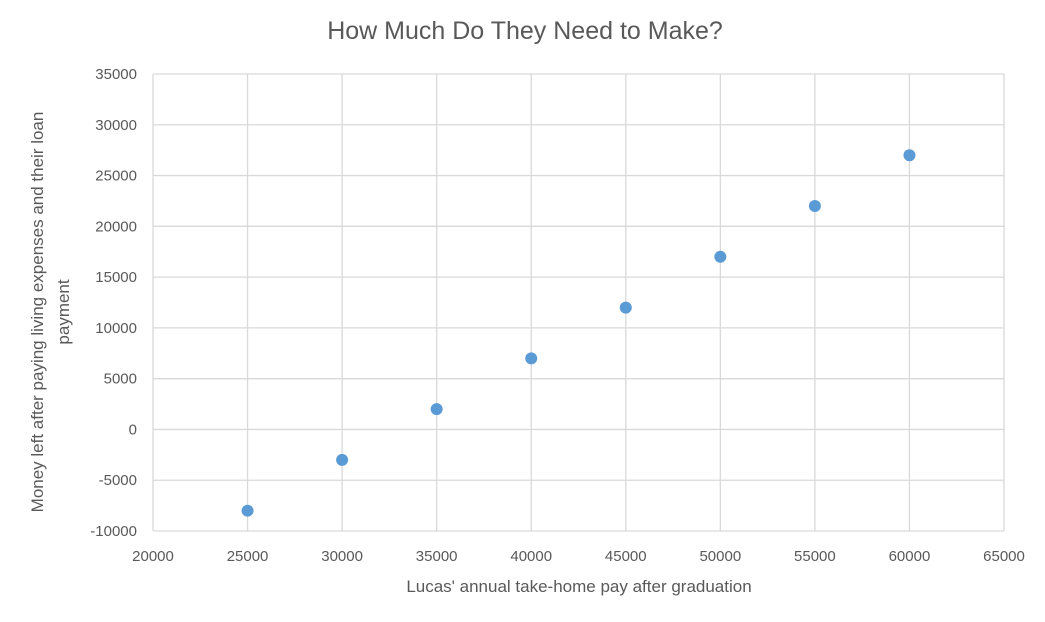 The height and width of the screenshot is (622, 1045). What do you see at coordinates (531, 556) in the screenshot?
I see `x-tick-label-40000: 40000` at bounding box center [531, 556].